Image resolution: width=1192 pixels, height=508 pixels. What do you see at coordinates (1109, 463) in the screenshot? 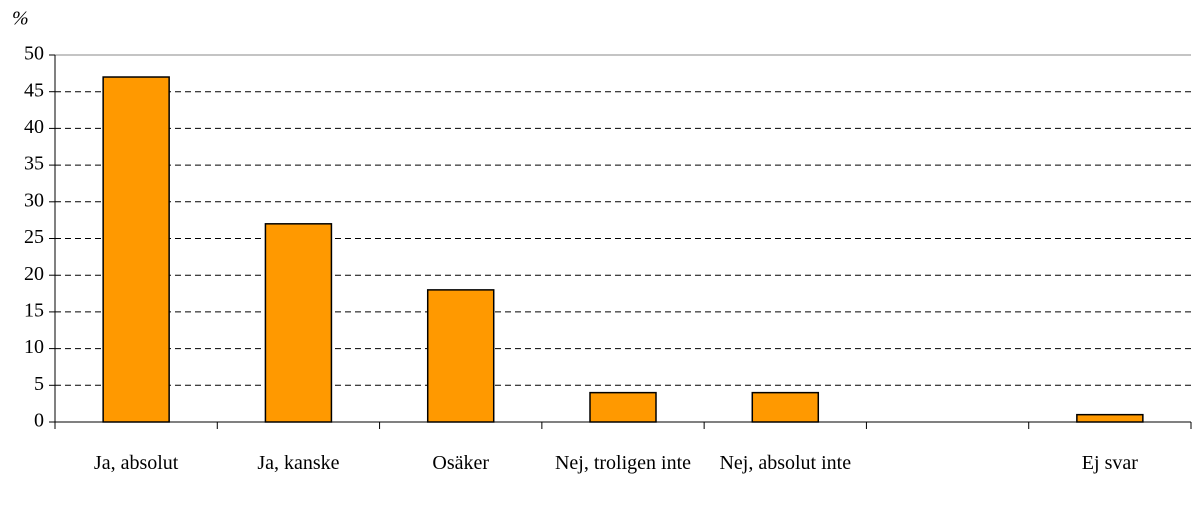
I see `x-tick-label: Ej svar` at bounding box center [1109, 463].